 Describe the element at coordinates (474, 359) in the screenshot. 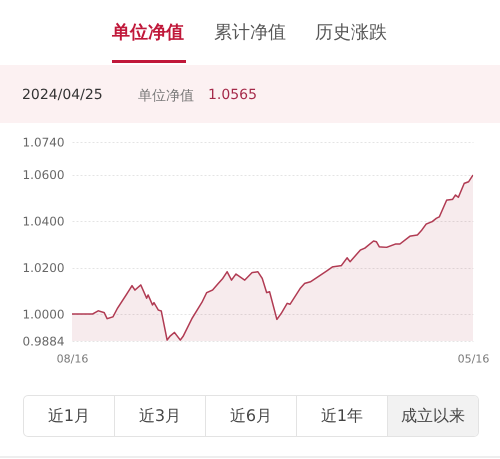

I see `x-tick-label: 05/16` at that location.